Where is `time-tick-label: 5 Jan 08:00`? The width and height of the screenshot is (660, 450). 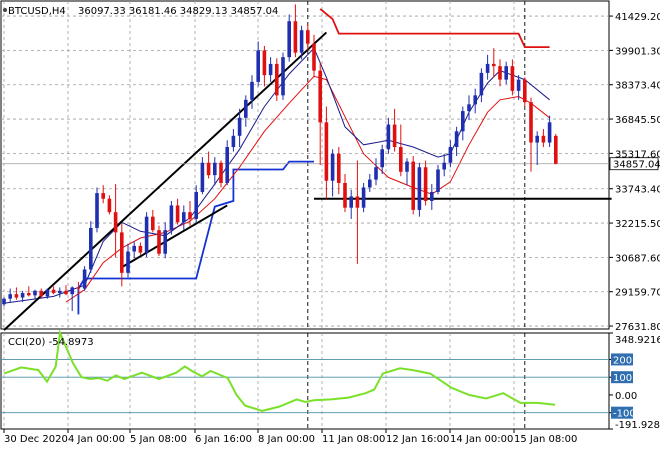 time-tick-label: 5 Jan 08:00 is located at coordinates (158, 439).